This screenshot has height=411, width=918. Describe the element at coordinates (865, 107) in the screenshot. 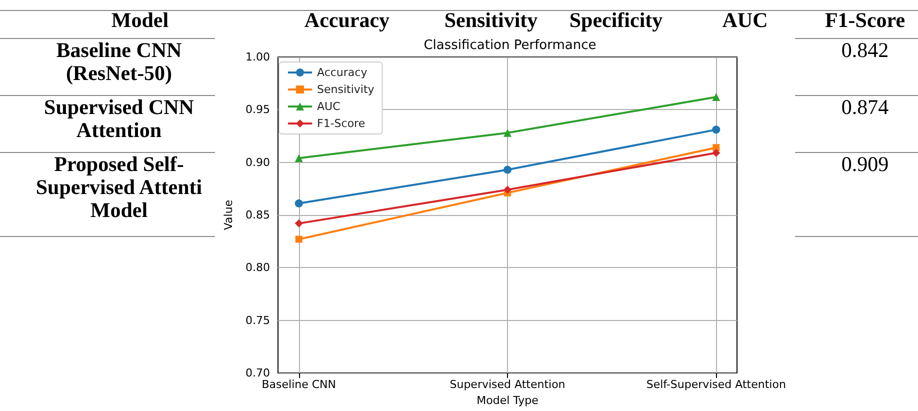

I see `text: 0.874` at that location.